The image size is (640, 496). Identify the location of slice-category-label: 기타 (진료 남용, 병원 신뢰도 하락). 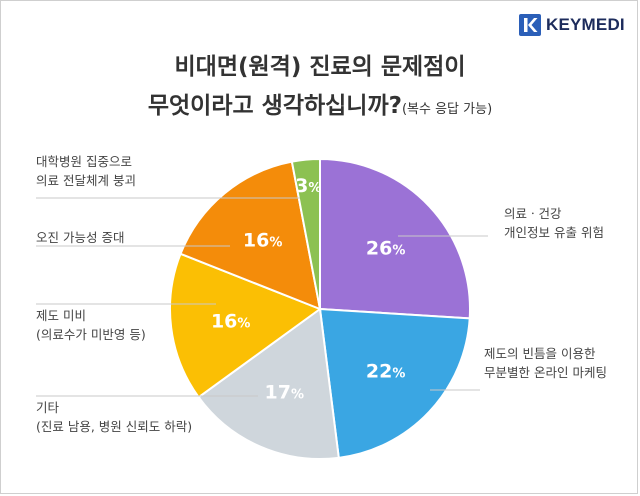
(114, 417).